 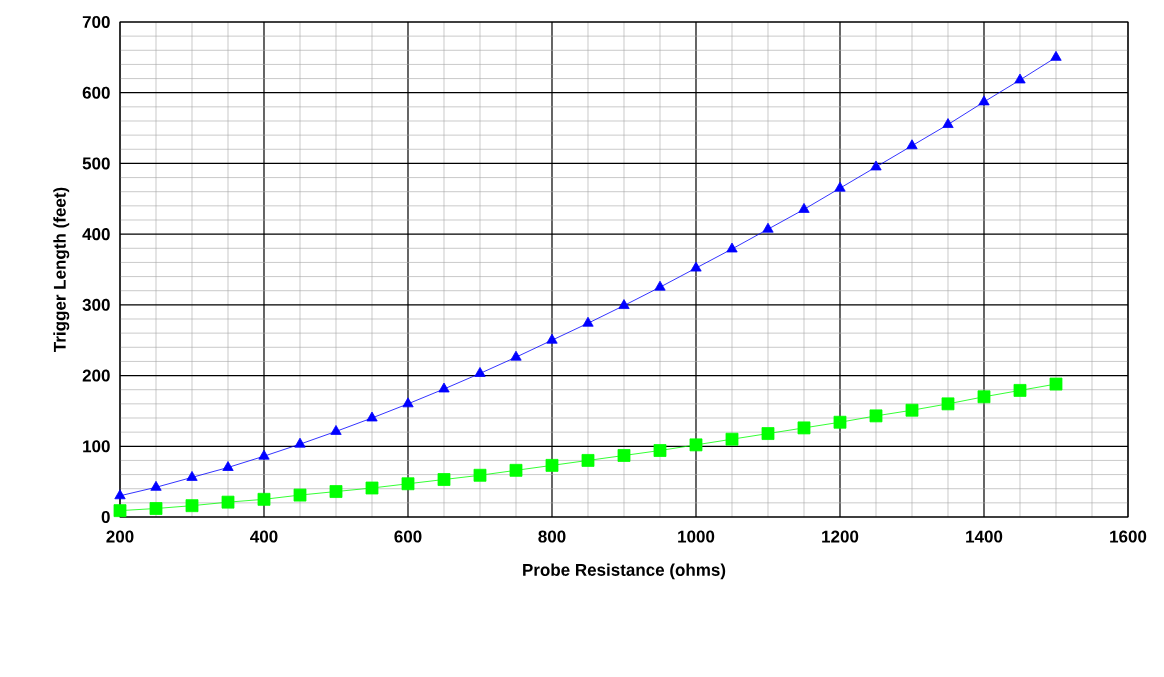 What do you see at coordinates (96, 375) in the screenshot?
I see `y-tick-label: 200` at bounding box center [96, 375].